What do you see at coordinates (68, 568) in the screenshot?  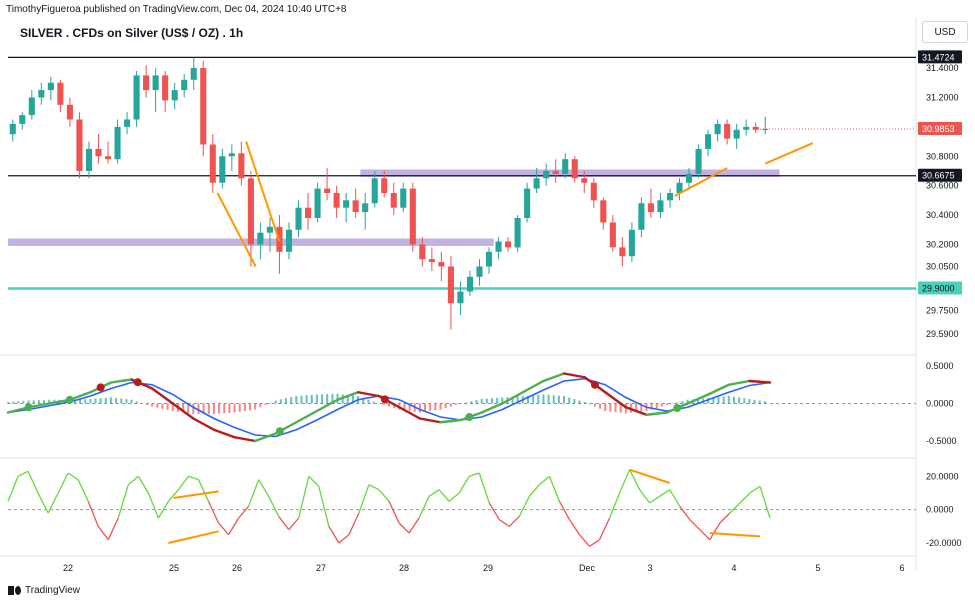 I see `time-tick-label: 22` at bounding box center [68, 568].